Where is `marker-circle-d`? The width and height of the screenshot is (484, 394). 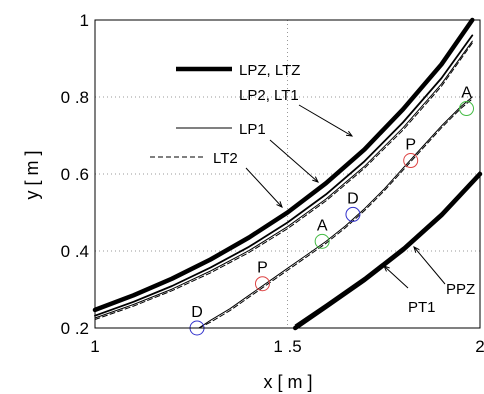 marker-circle-d is located at coordinates (353, 214).